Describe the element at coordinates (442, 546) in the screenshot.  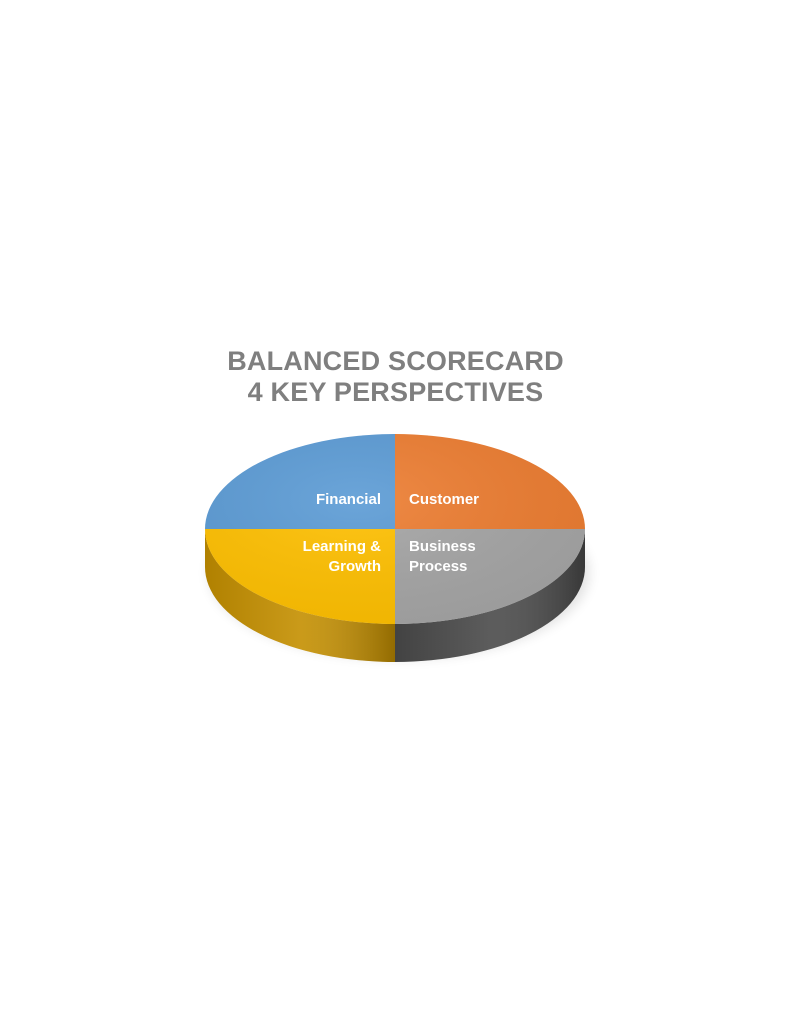
I see `pie-label-line: Business` at that location.